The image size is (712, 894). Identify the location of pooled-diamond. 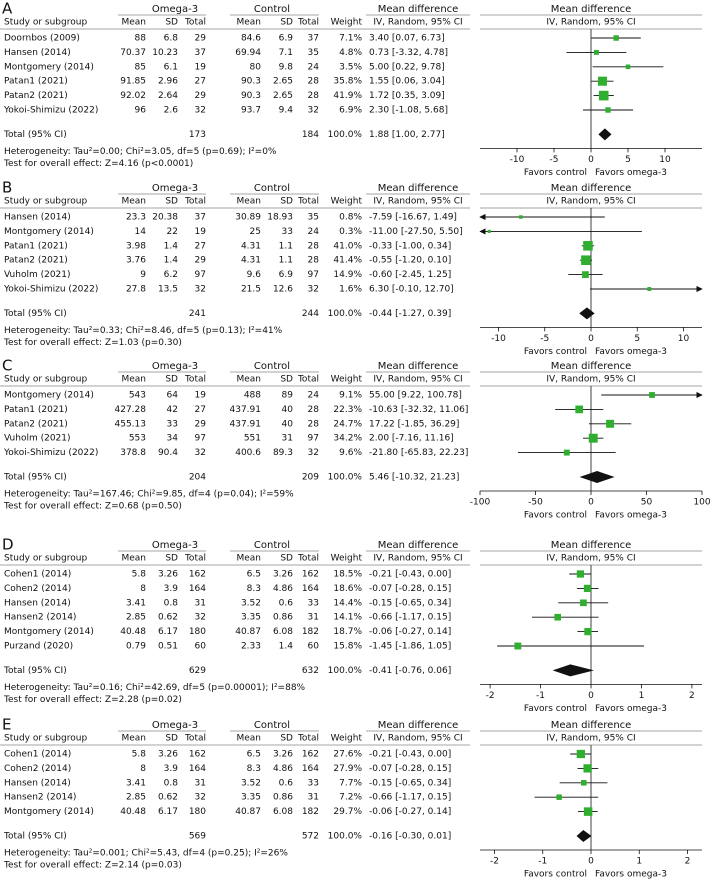
(605, 134).